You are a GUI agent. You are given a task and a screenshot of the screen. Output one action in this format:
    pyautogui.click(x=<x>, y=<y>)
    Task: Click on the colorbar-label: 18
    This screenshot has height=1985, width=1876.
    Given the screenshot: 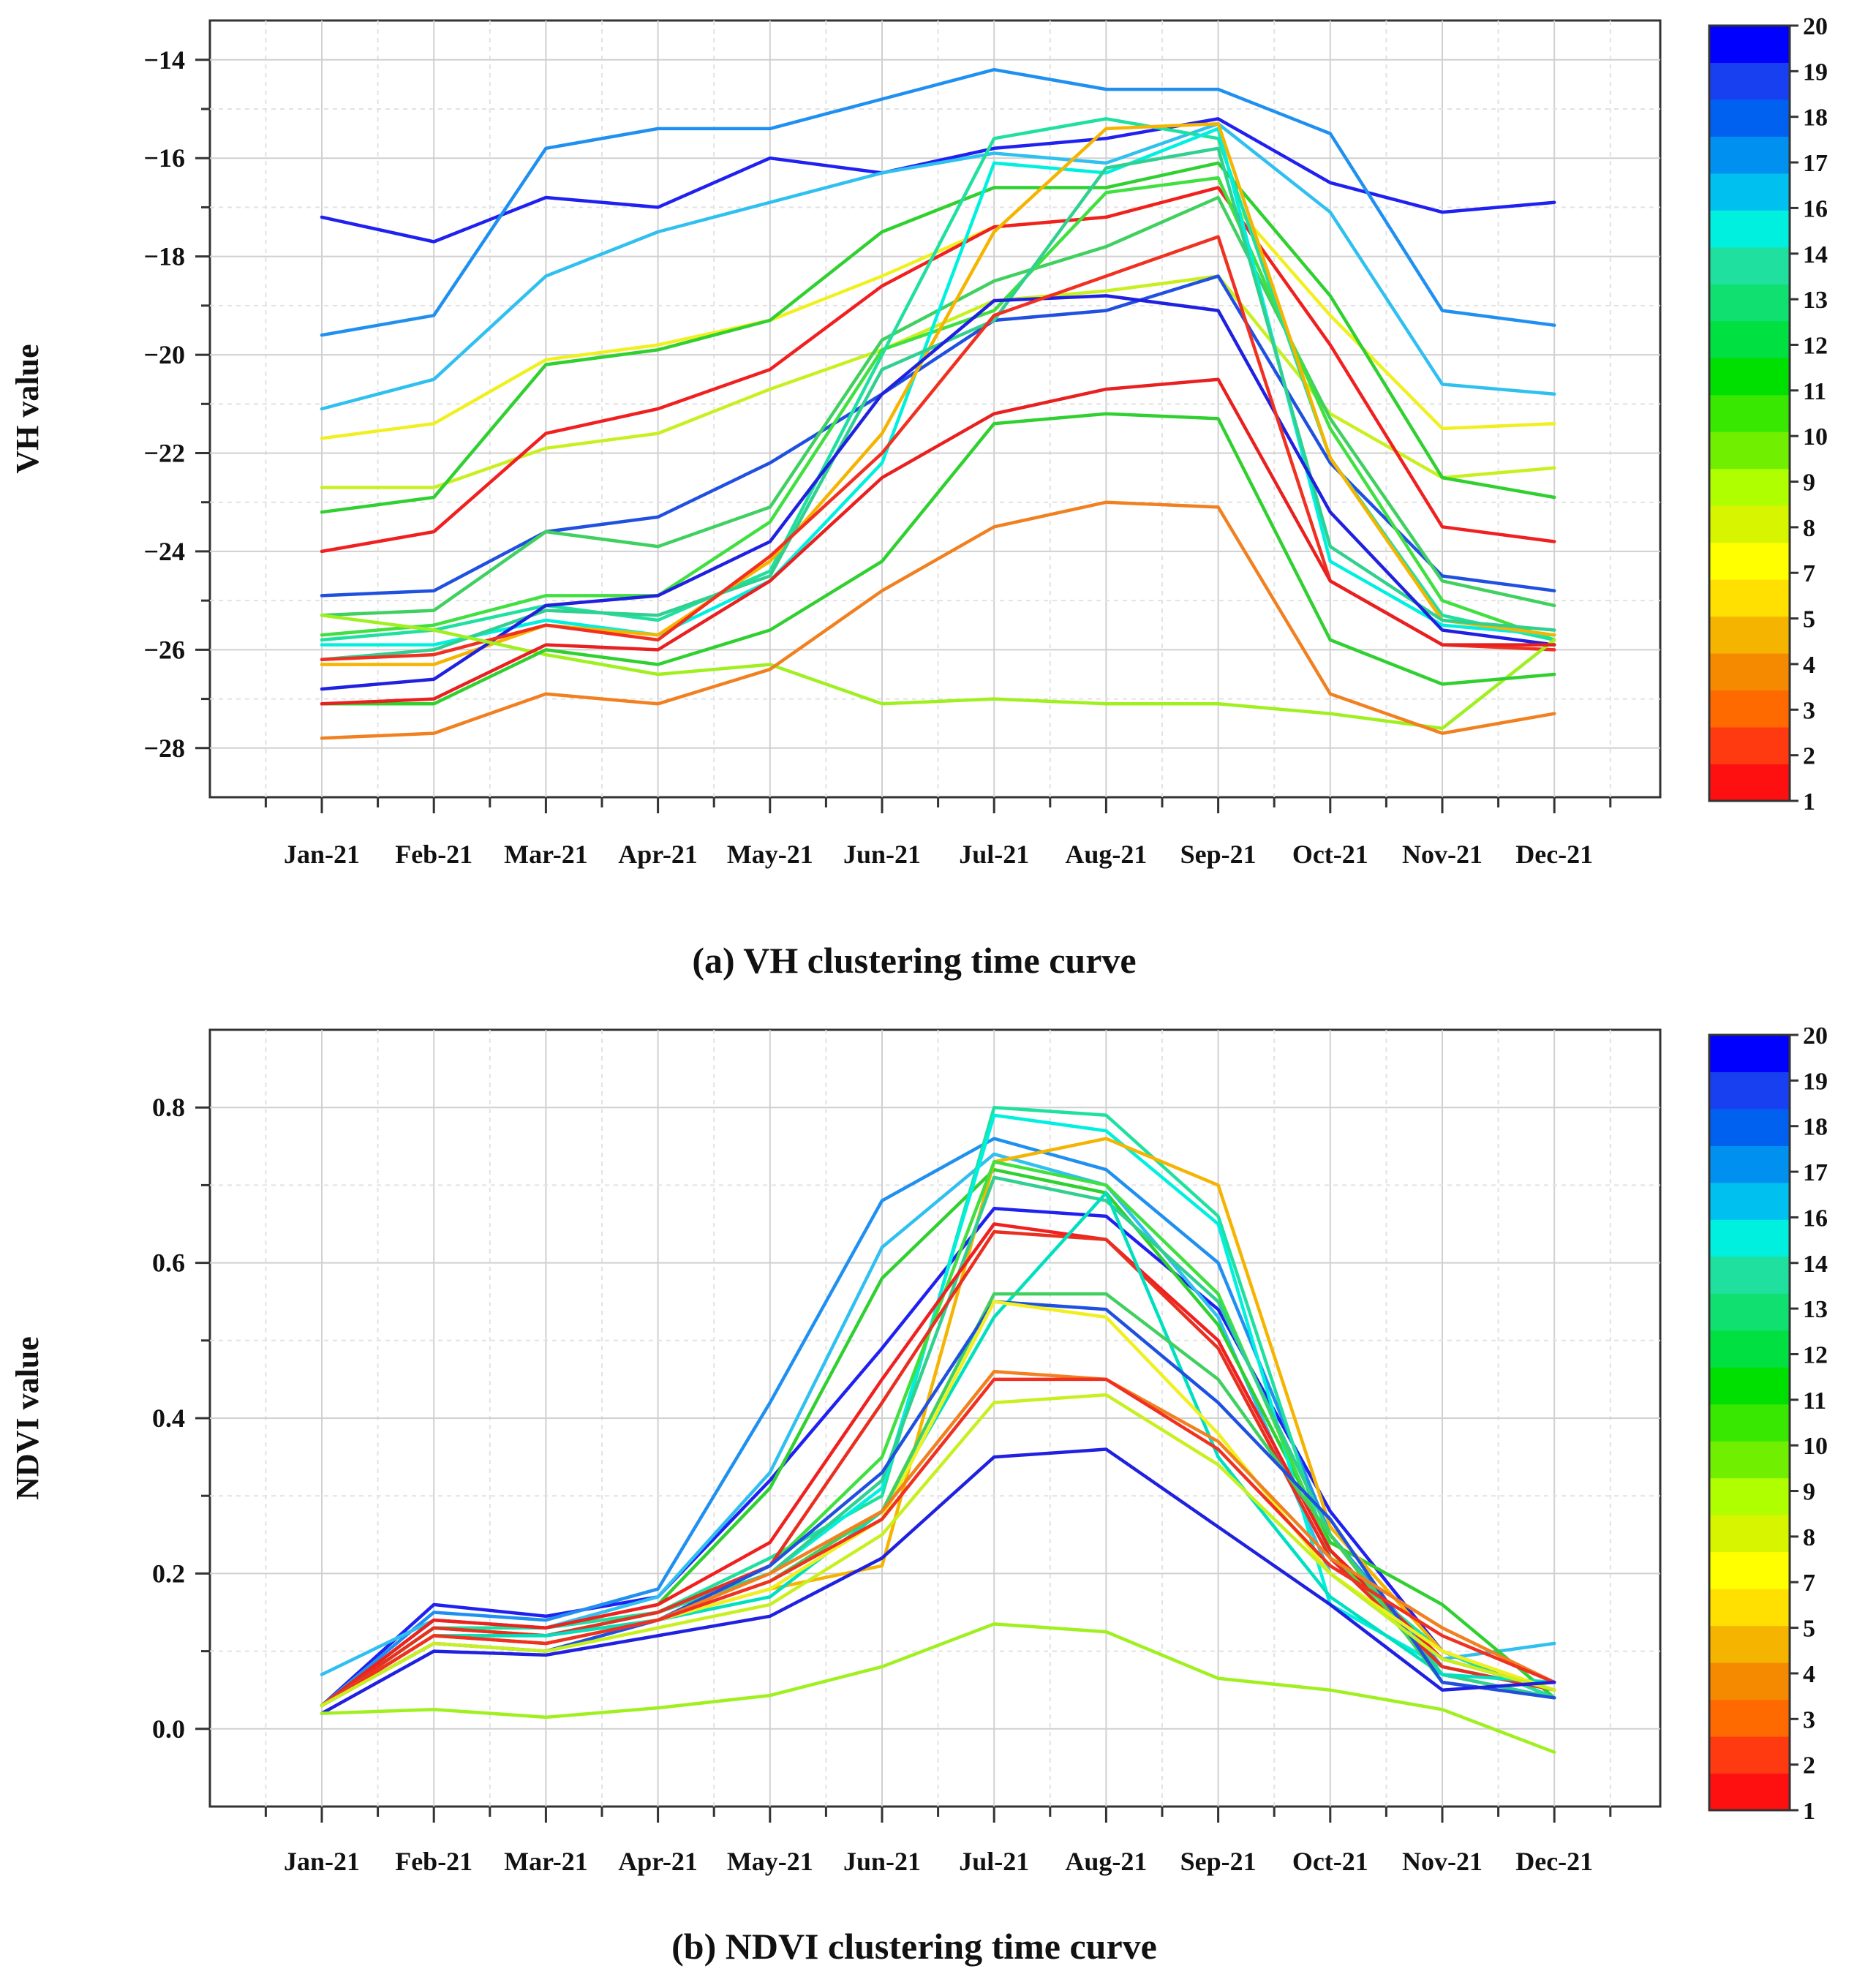 What is the action you would take?
    pyautogui.click(x=1815, y=1127)
    